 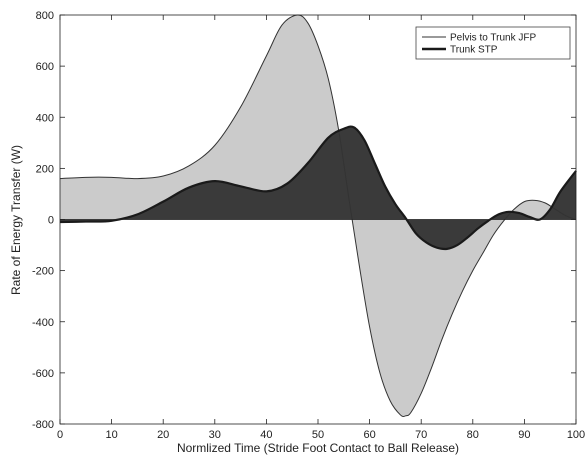 What do you see at coordinates (16, 220) in the screenshot?
I see `y-axis-label: Rate of Energy Transfer (W)` at bounding box center [16, 220].